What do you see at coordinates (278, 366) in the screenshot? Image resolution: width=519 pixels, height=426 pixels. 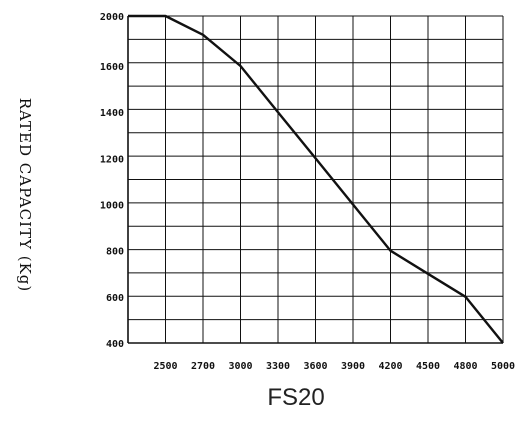 I see `x-tick-label: 3300` at bounding box center [278, 366].